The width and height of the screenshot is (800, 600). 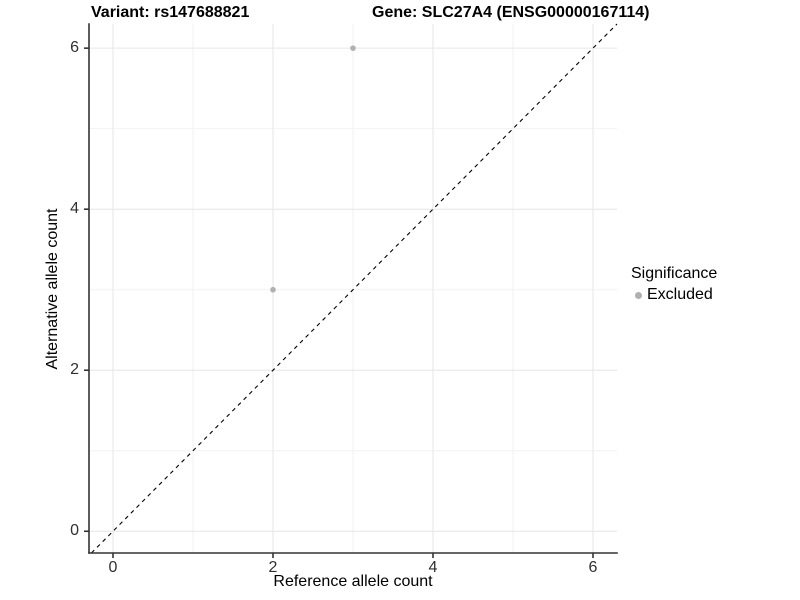 I want to click on y-tick-label: 0, so click(x=74, y=531).